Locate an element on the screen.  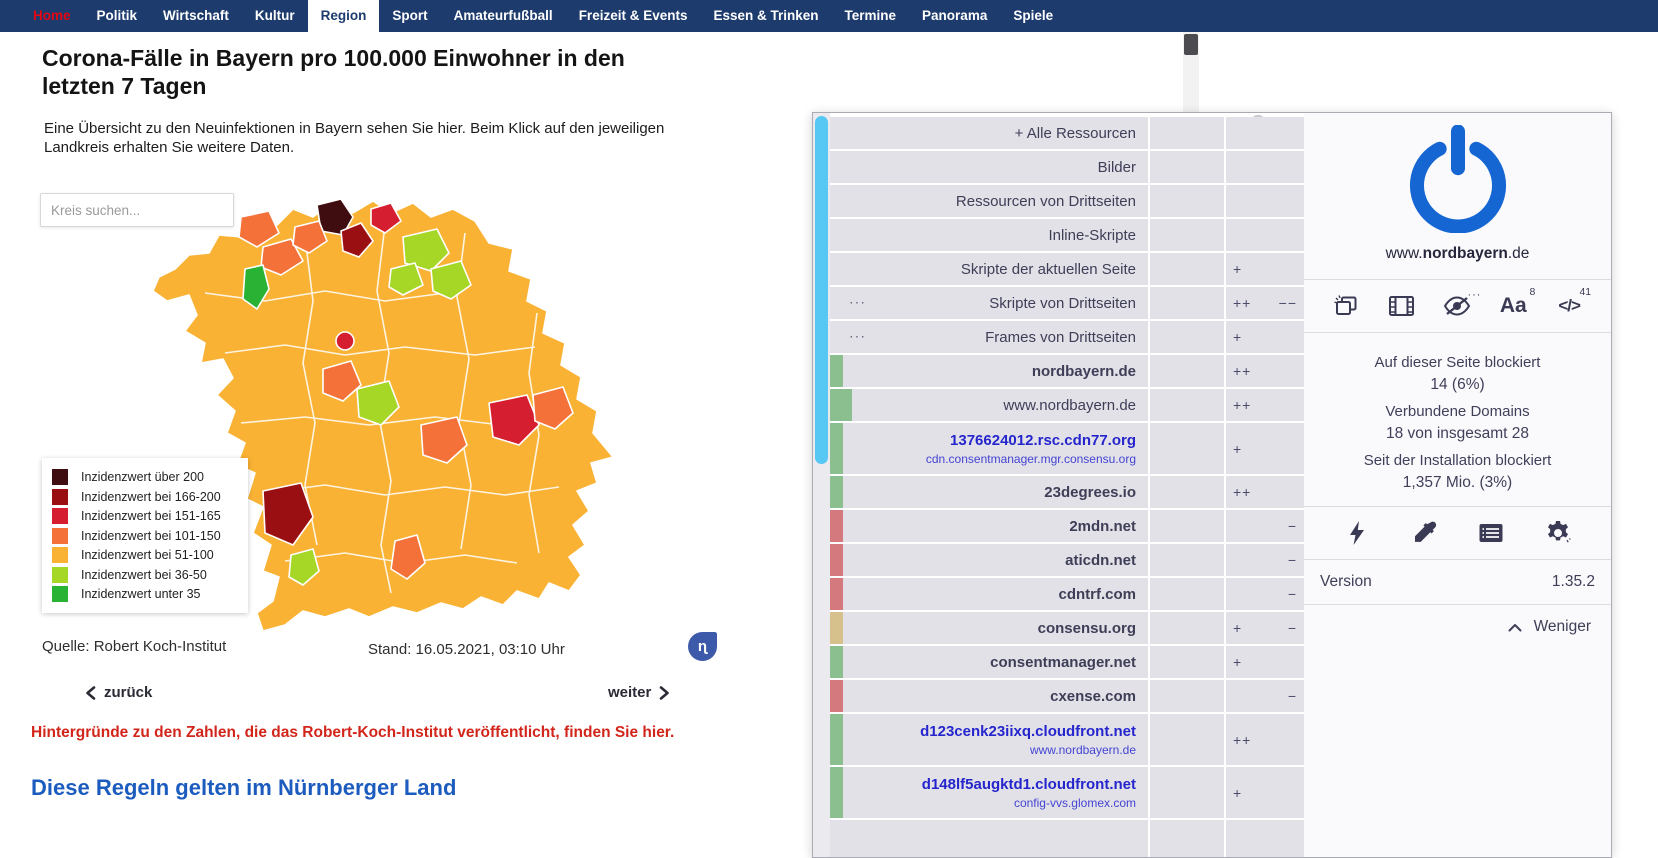
firewall-row: 23degrees.io ++ is located at coordinates (1067, 492).